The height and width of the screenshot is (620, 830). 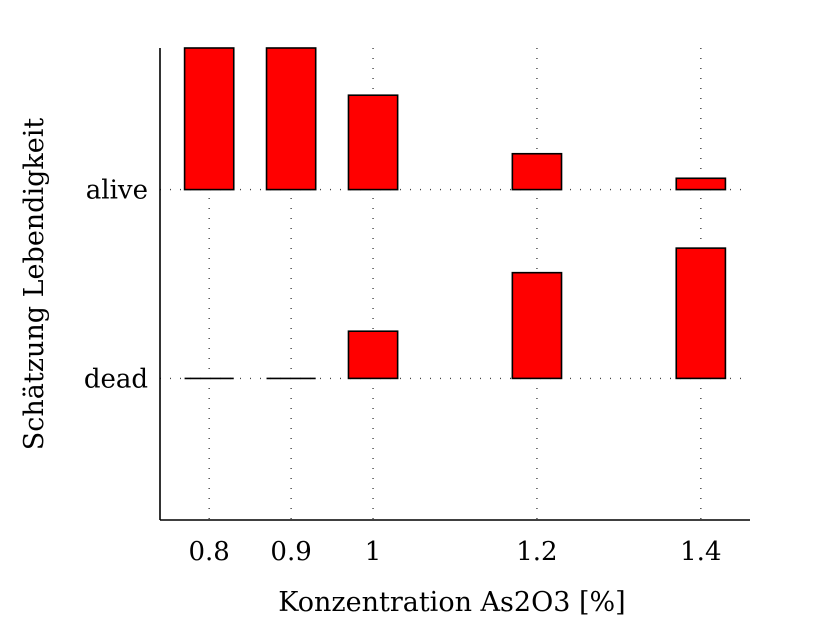 I want to click on bar-alive-1.2, so click(x=537, y=171).